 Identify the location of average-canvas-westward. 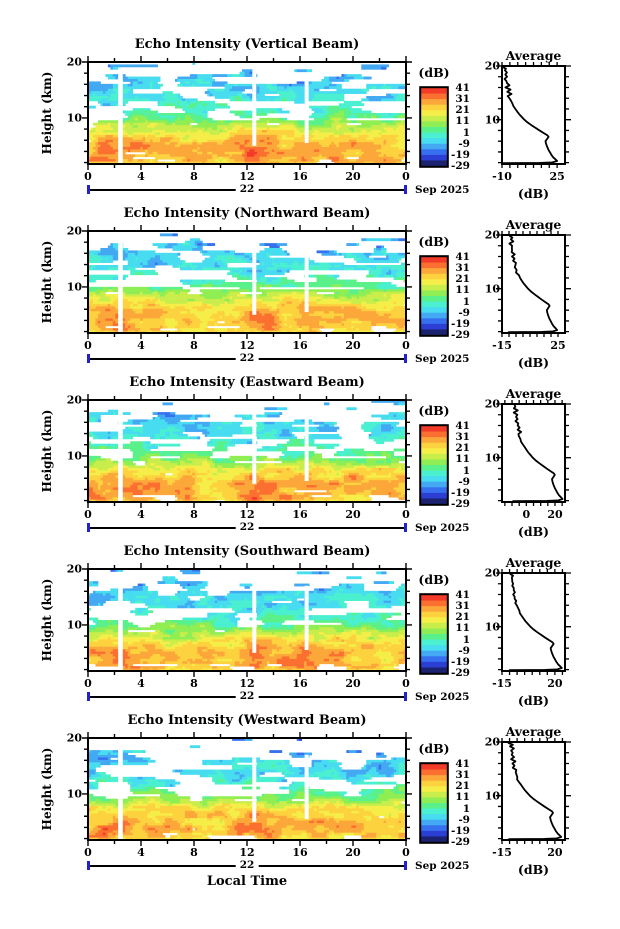
(534, 791).